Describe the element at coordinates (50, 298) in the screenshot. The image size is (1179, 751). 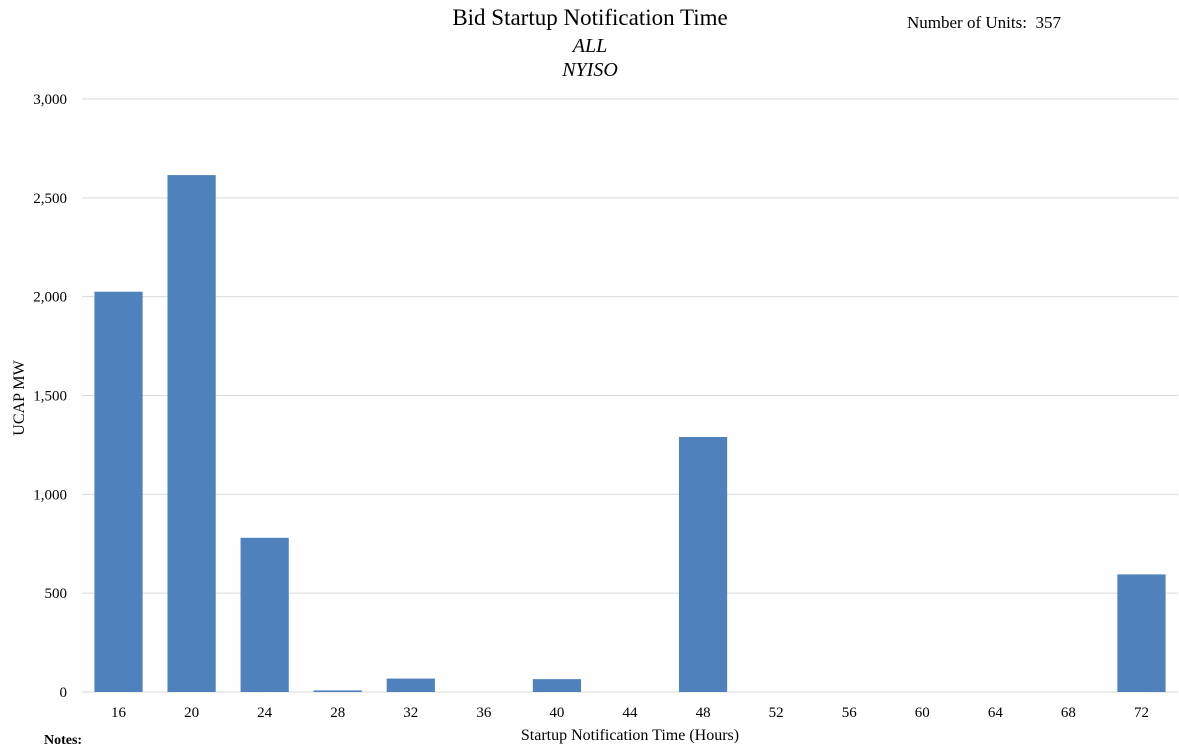
I see `y-tick-label: 2,000` at that location.